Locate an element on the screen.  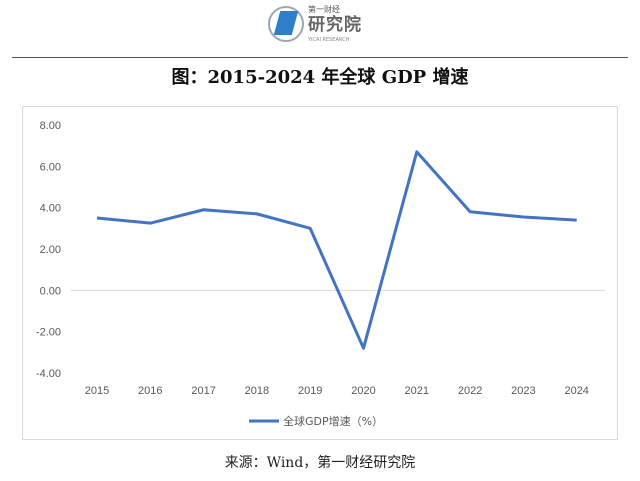
y-tick-label: 6.00 is located at coordinates (50, 167).